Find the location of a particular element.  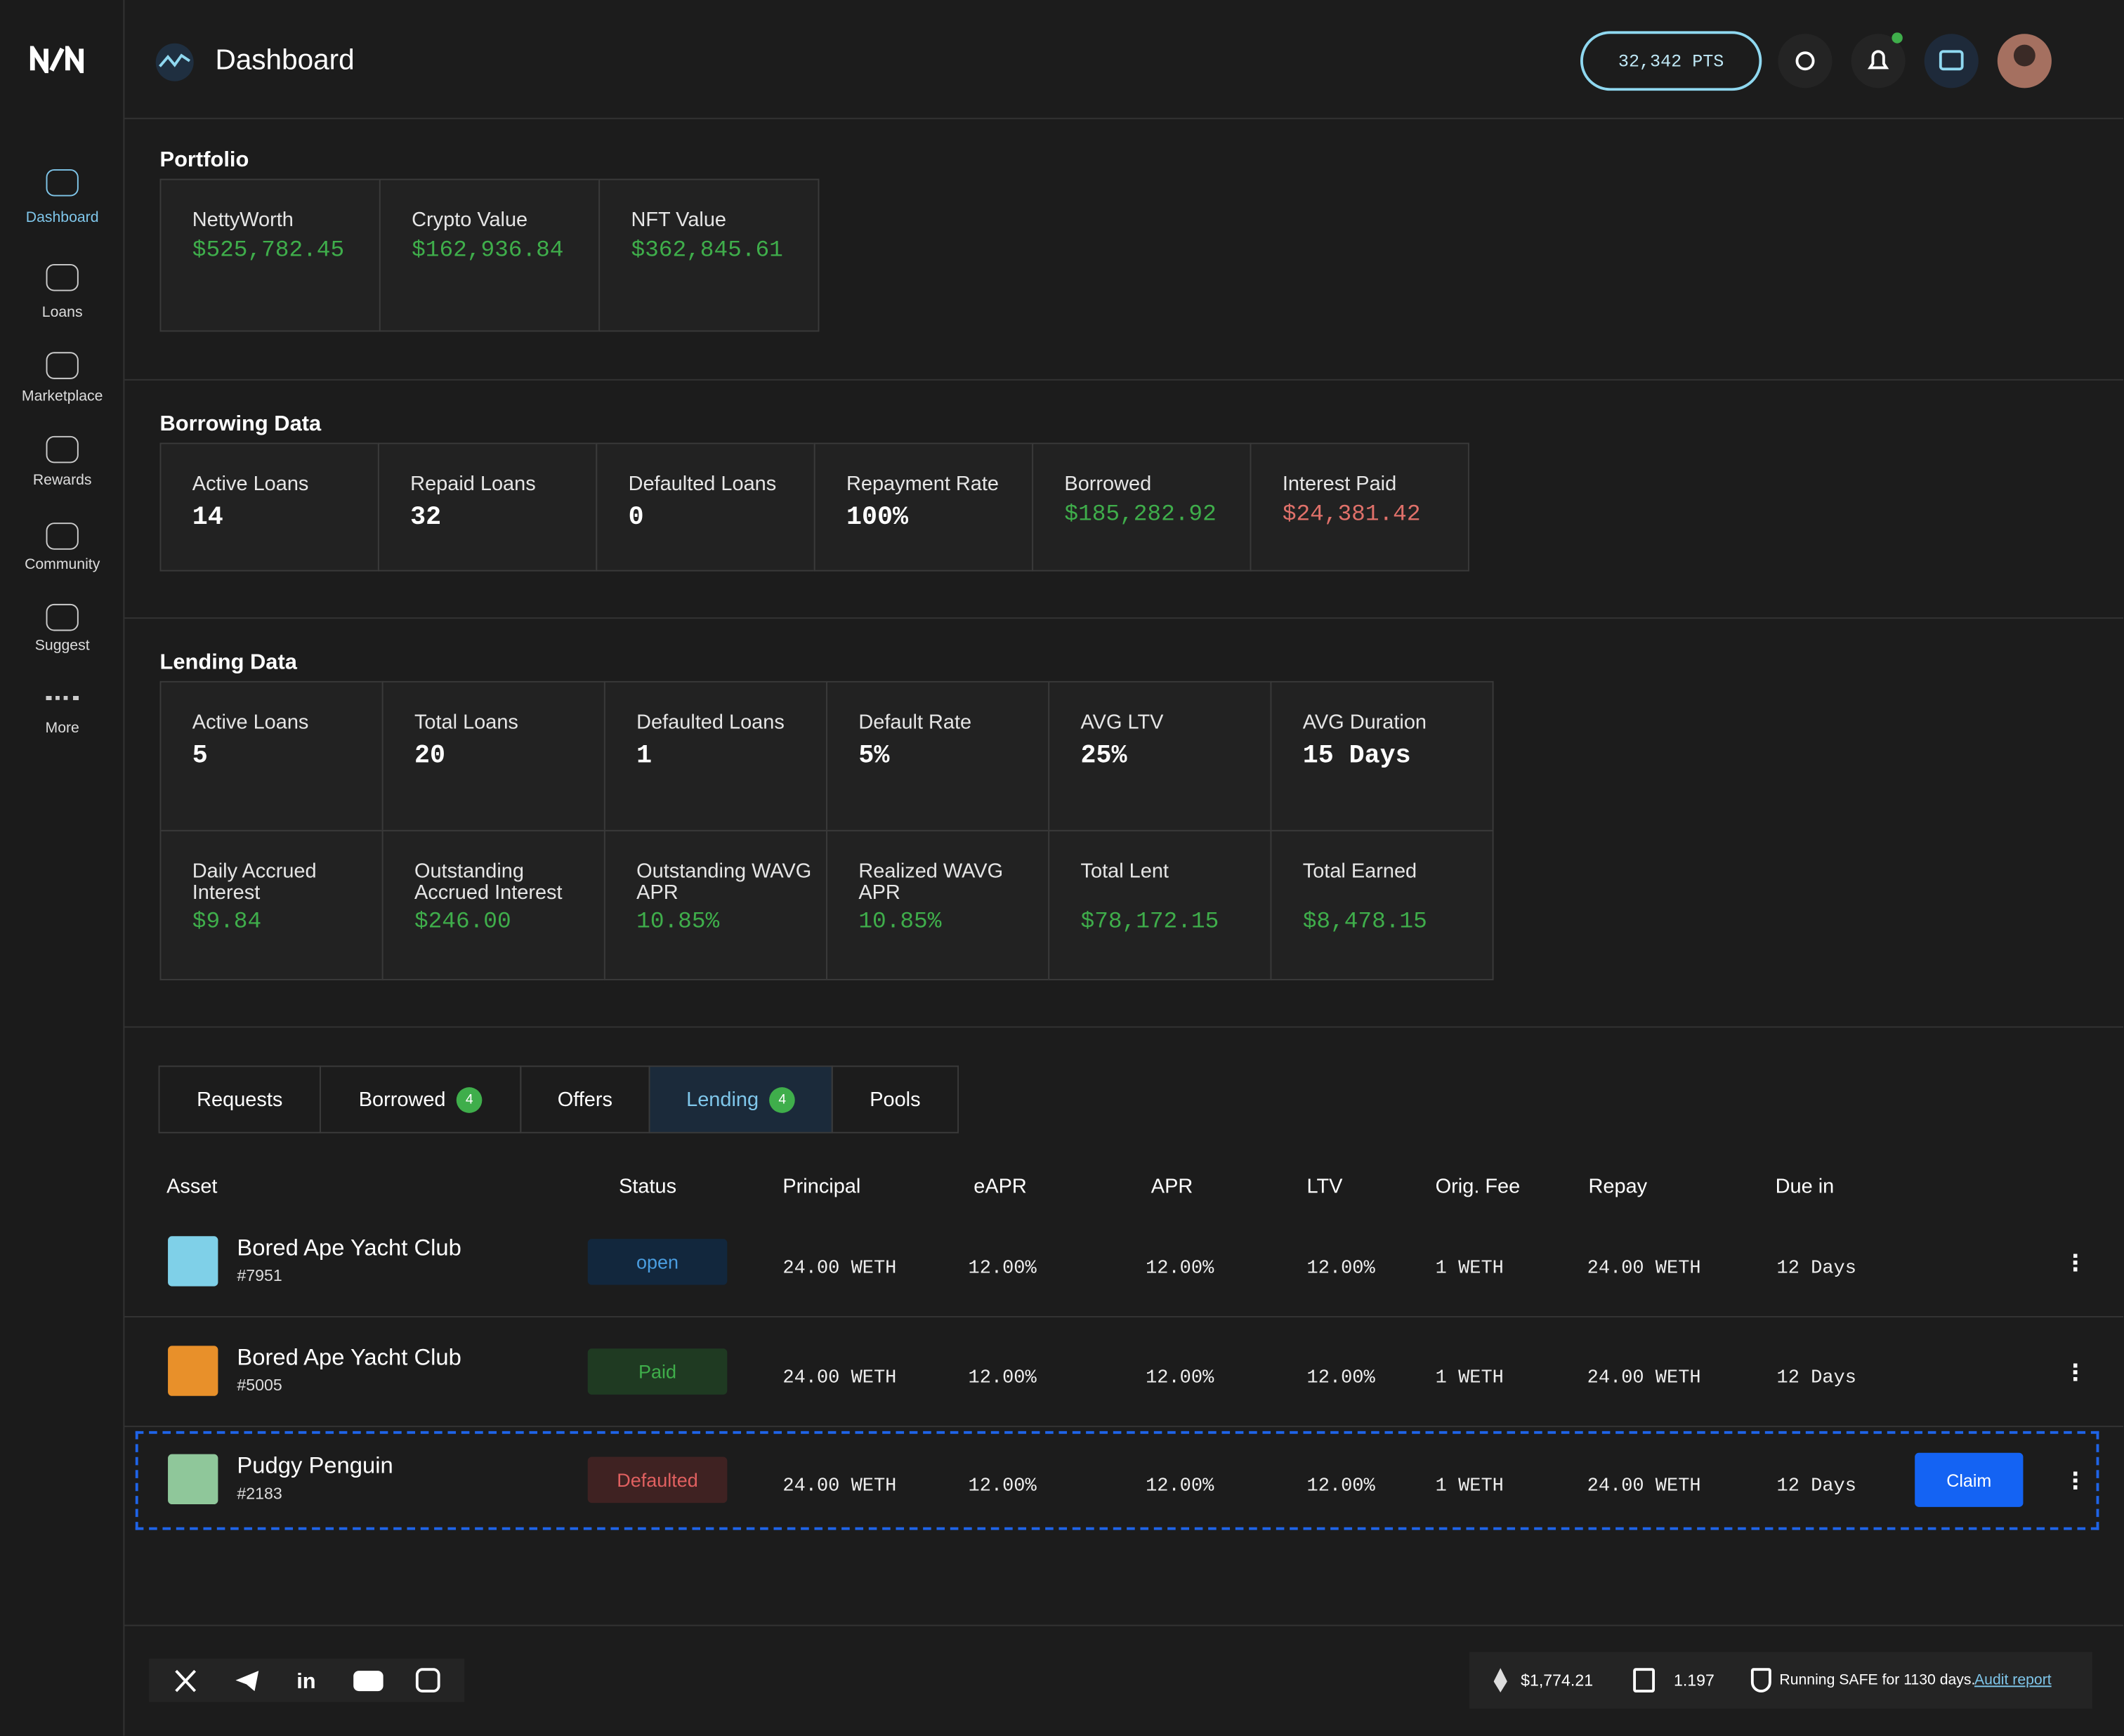

column-header: eAPR is located at coordinates (1000, 1187).